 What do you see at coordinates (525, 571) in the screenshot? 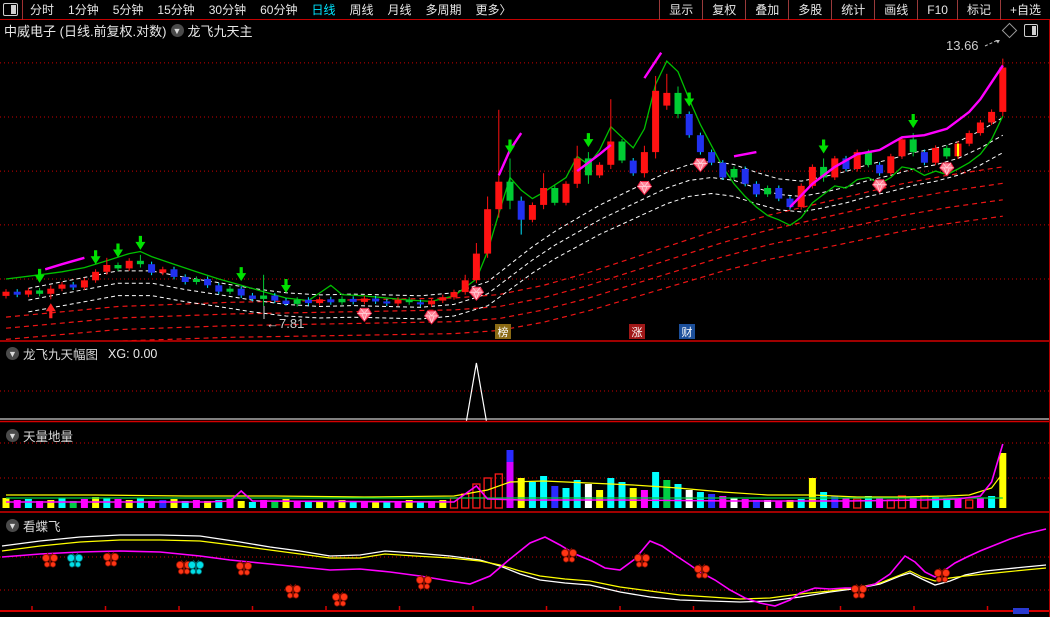
I see `butterfly-panel` at bounding box center [525, 571].